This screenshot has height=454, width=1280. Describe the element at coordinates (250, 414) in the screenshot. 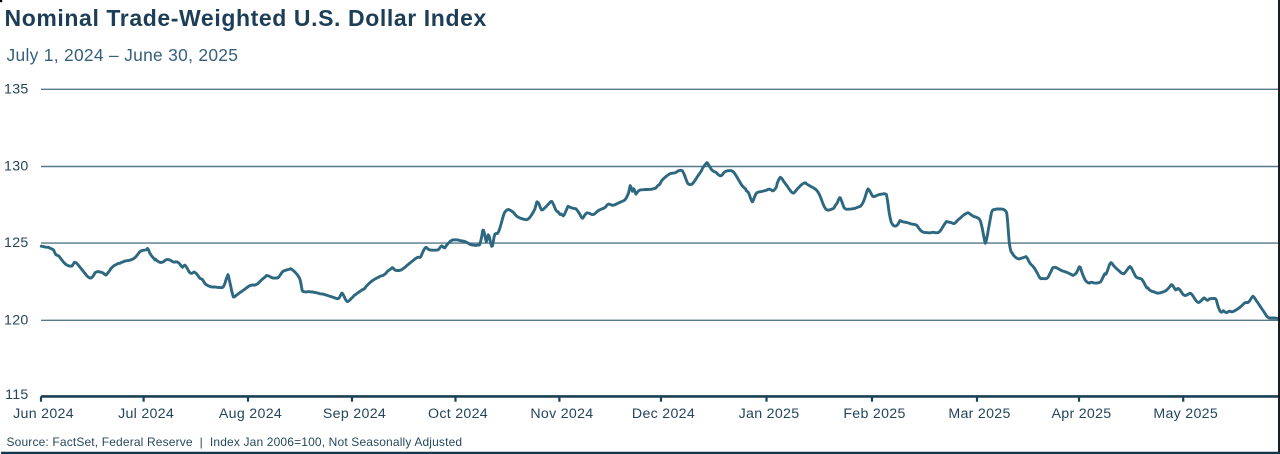

I see `svg-text: Aug 2024` at that location.